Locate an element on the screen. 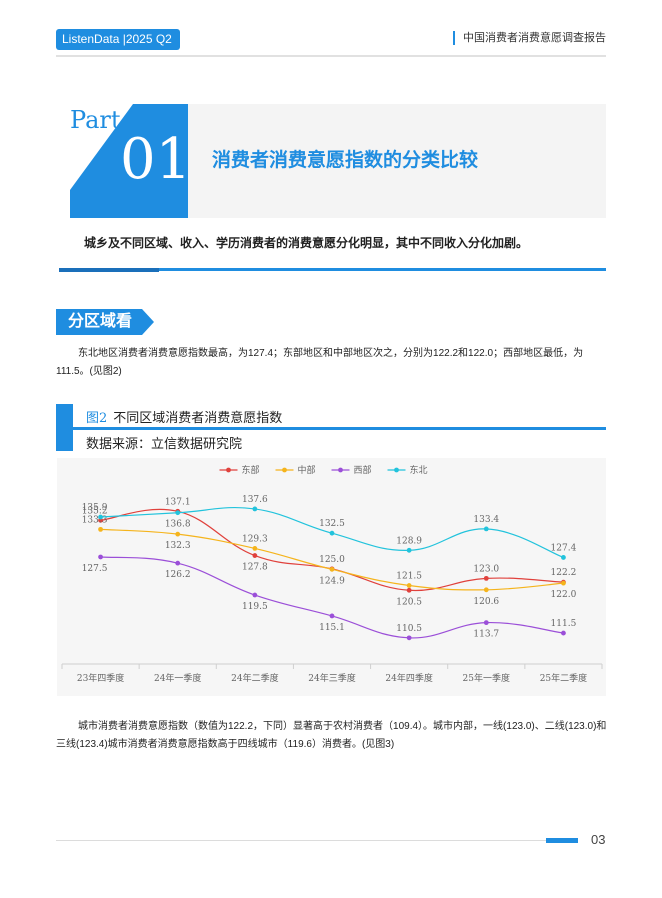  summary-divider is located at coordinates (332, 269).